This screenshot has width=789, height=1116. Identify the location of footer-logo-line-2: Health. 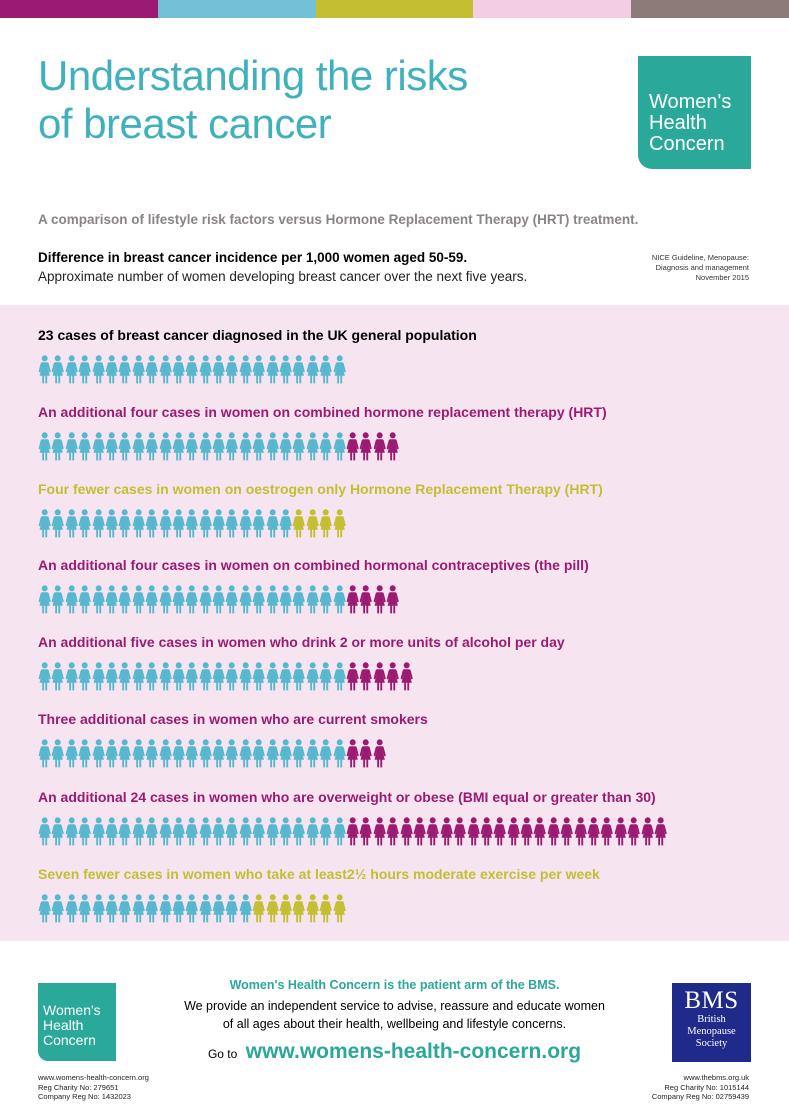
(63, 1025).